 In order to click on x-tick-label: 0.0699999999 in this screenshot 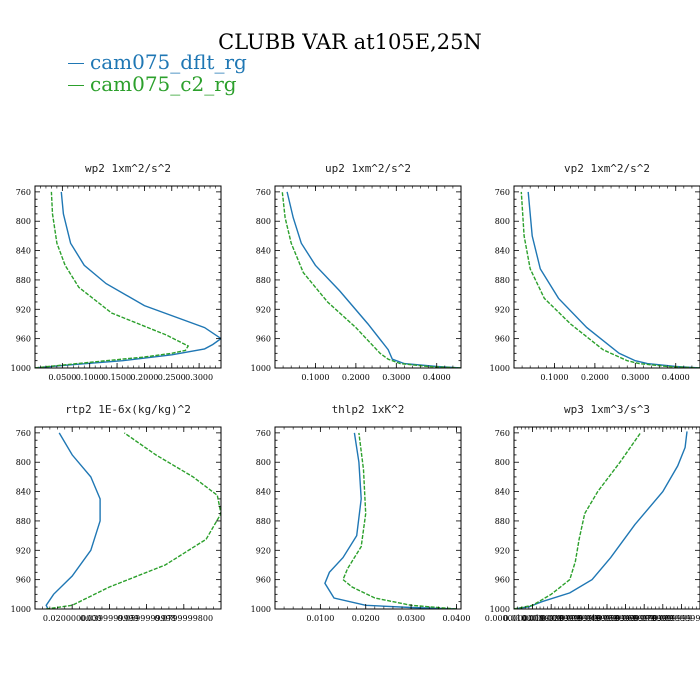, I will do `click(644, 618)`.